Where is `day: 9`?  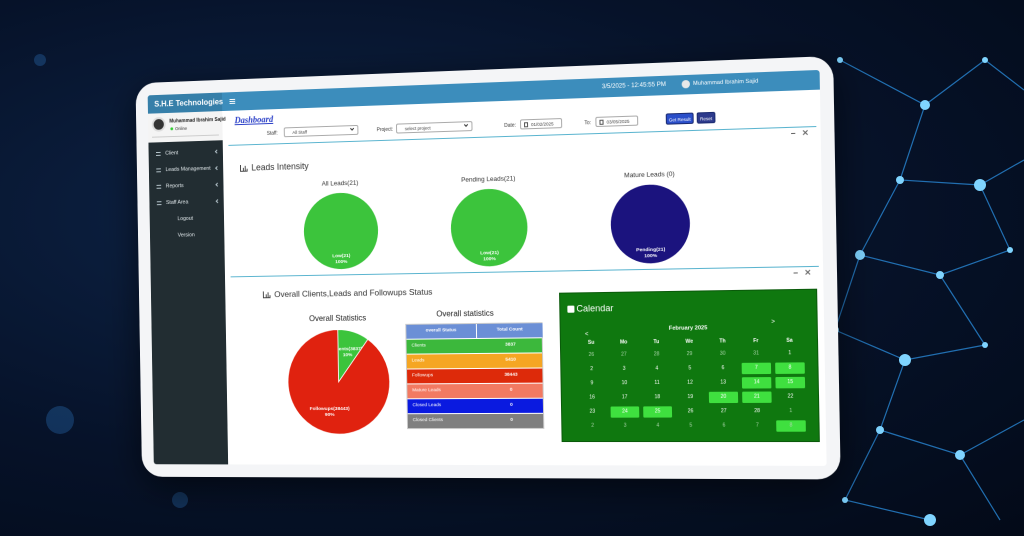 day: 9 is located at coordinates (592, 383).